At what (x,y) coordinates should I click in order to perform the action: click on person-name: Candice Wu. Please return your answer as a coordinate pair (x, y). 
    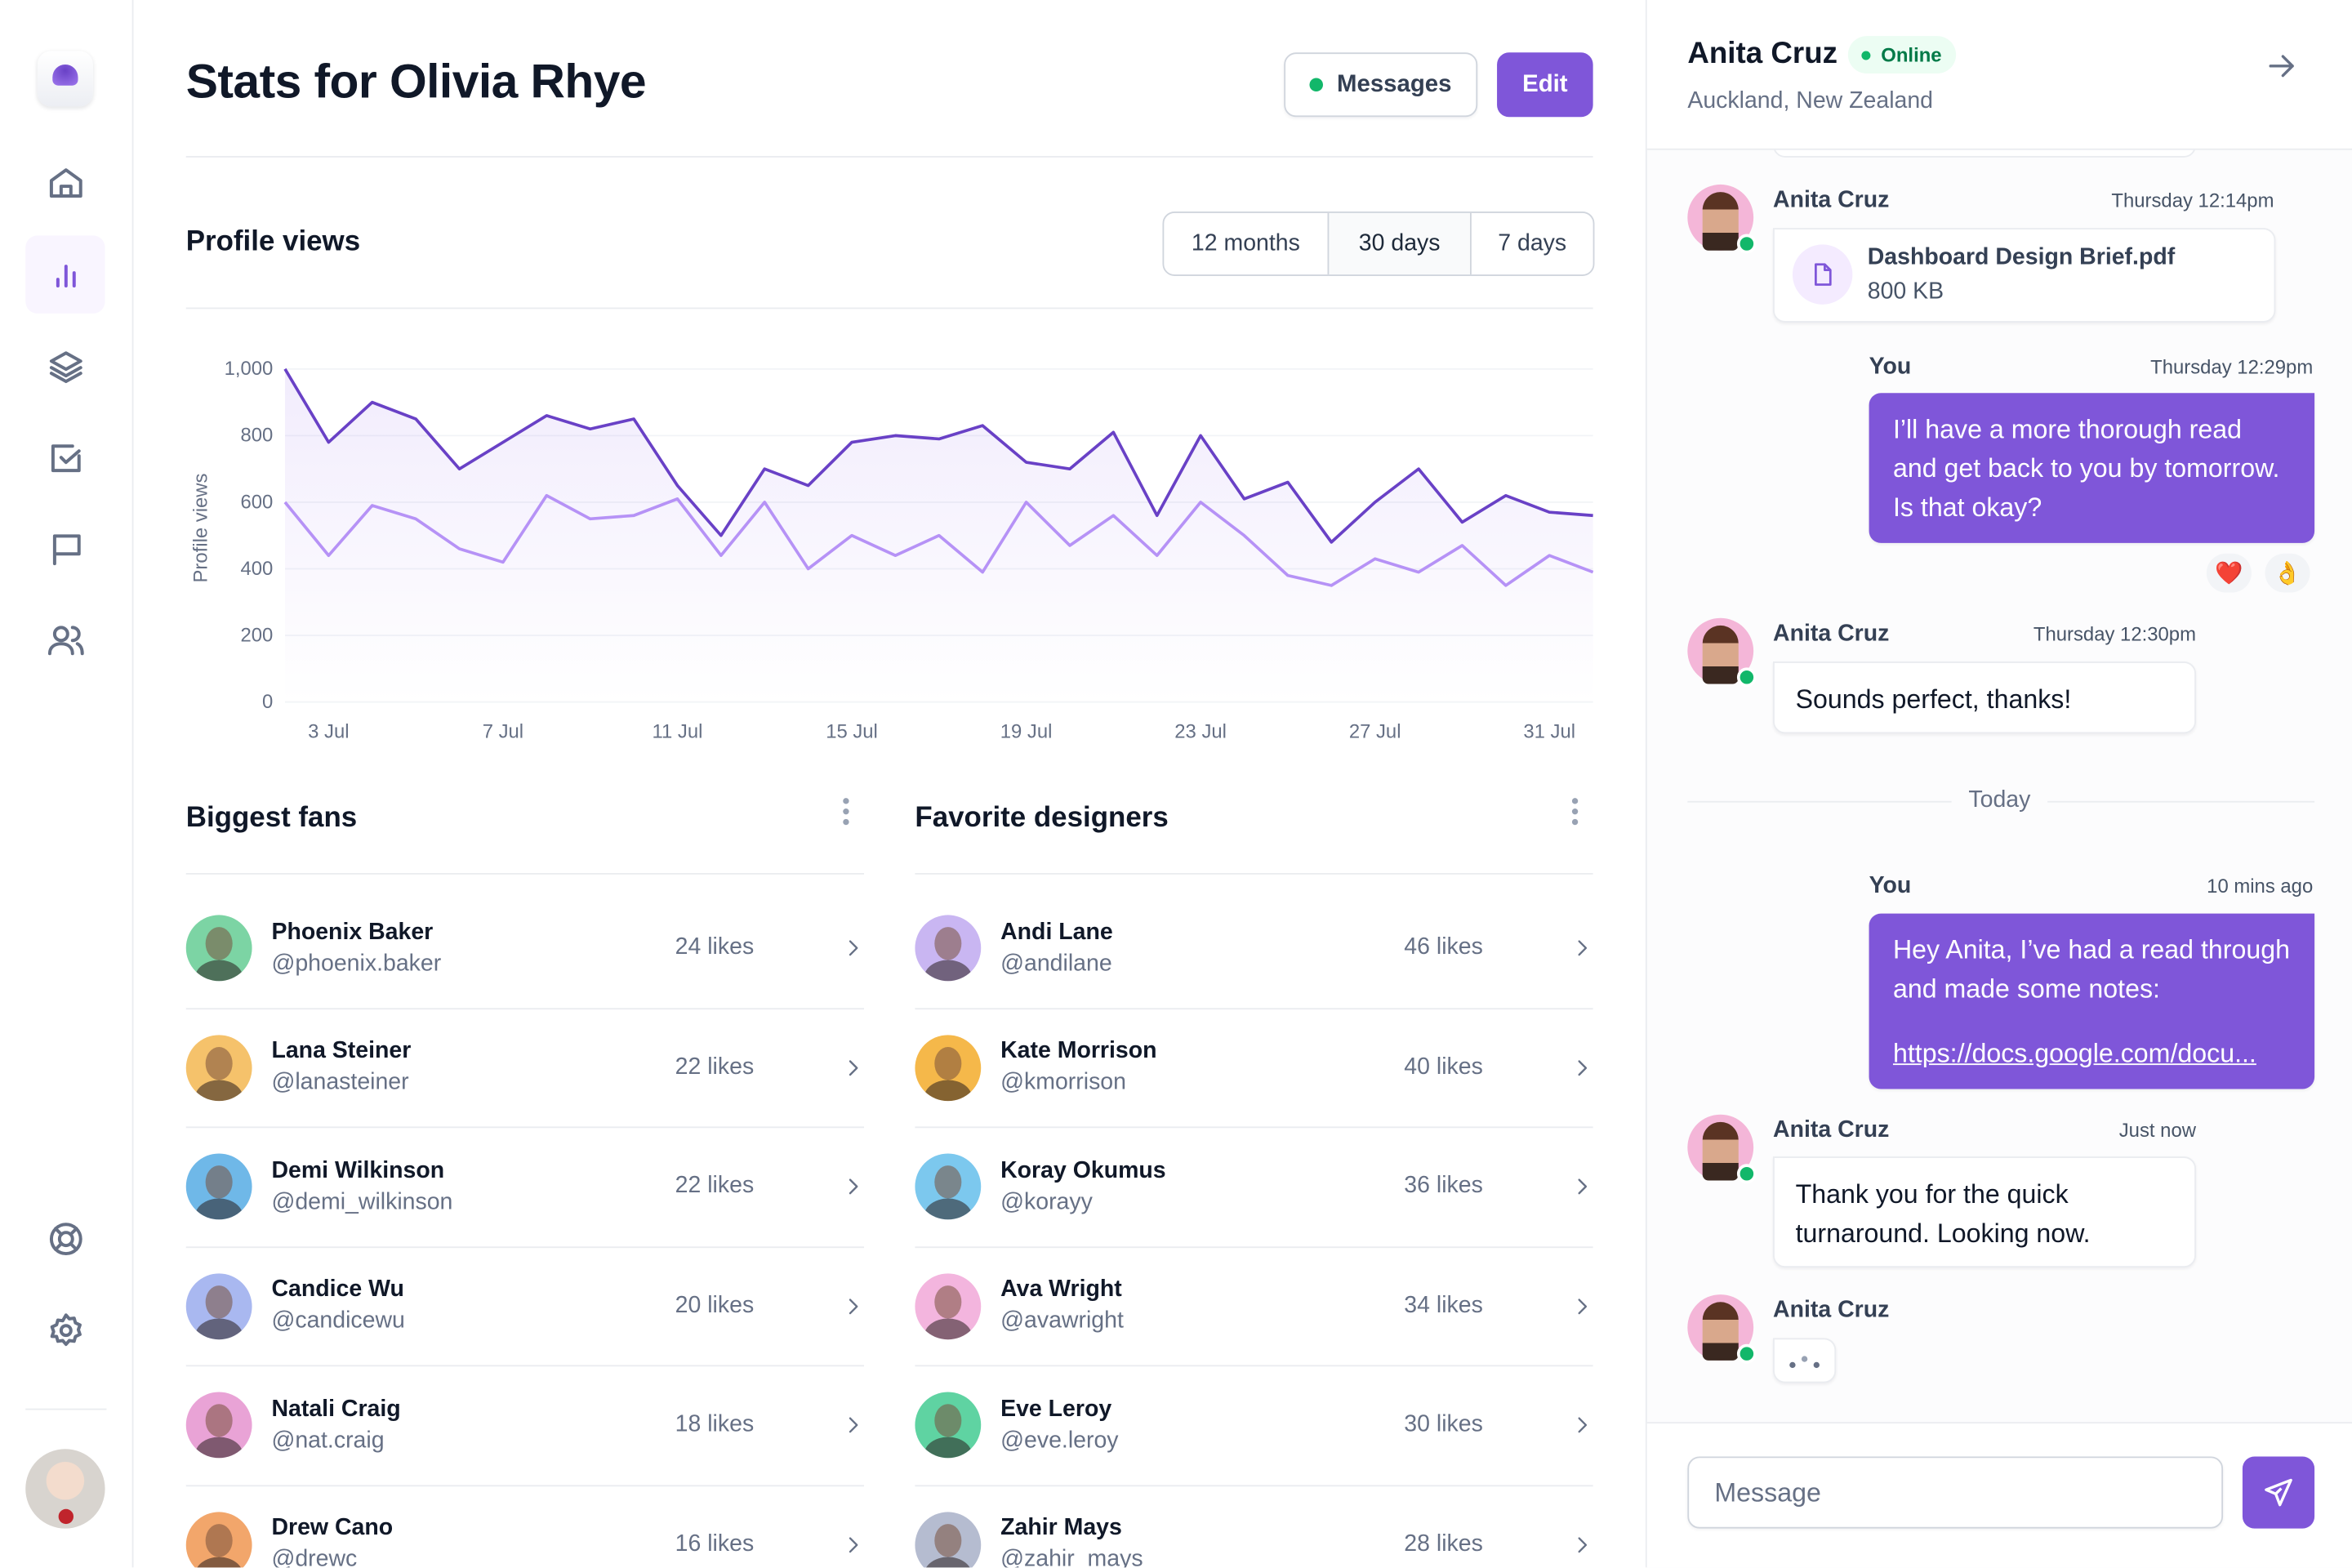
    Looking at the image, I should click on (337, 1289).